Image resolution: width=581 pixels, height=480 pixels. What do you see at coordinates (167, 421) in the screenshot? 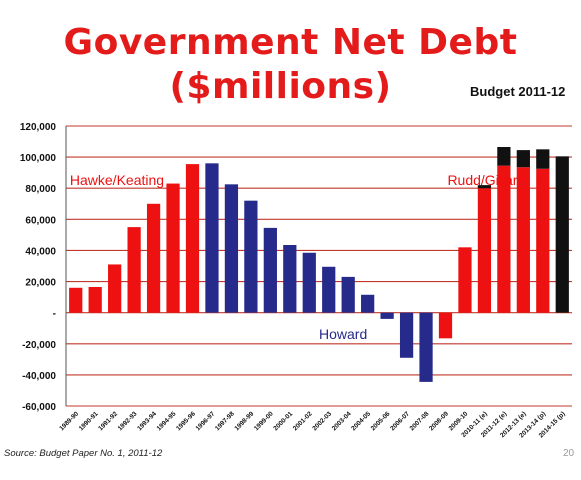
I see `x-tick-label: 1994-95` at bounding box center [167, 421].